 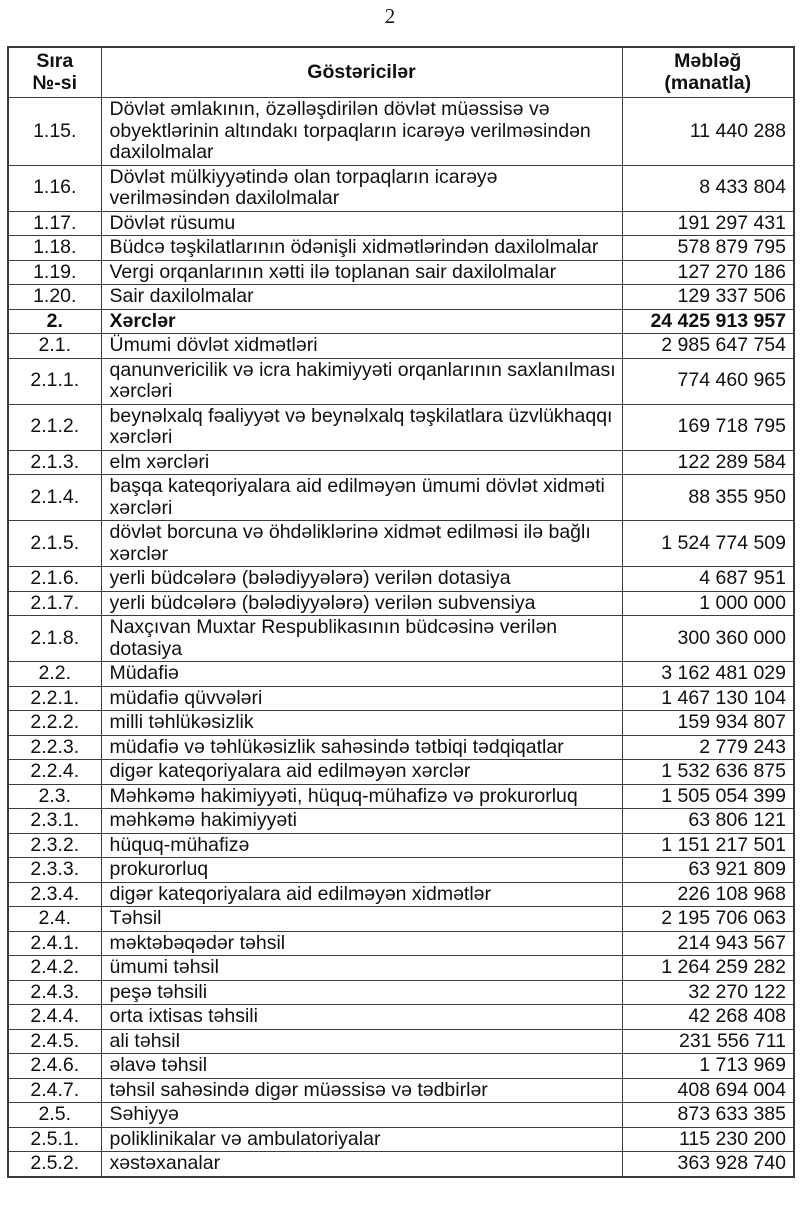 What do you see at coordinates (708, 698) in the screenshot?
I see `amount-cell: 1 467 130 104` at bounding box center [708, 698].